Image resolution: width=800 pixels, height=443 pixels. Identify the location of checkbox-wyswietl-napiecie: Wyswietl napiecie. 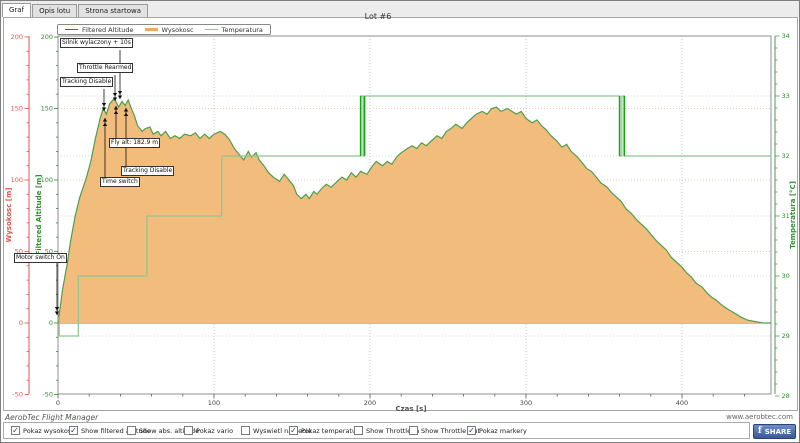
(276, 430).